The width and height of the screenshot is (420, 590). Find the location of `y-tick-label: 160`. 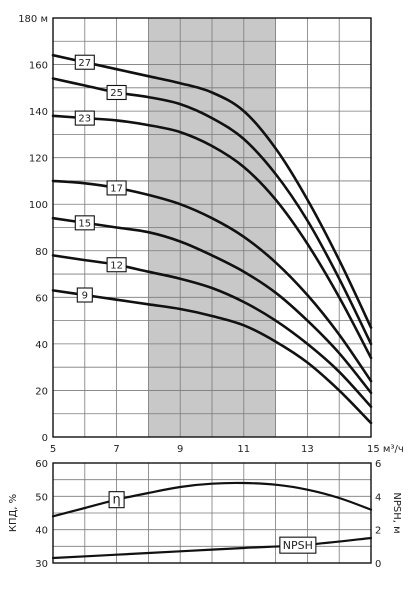

y-tick-label: 160 is located at coordinates (38, 66).